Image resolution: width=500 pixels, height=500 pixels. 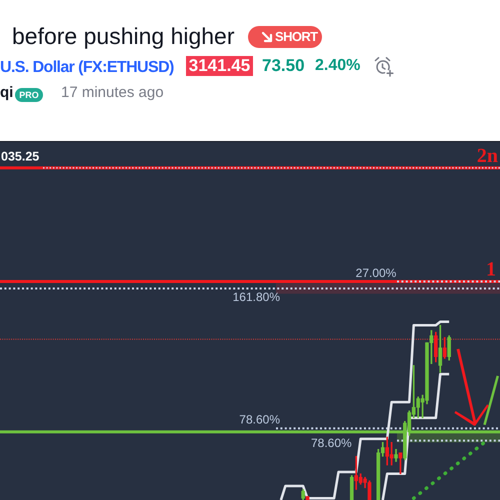 What do you see at coordinates (337, 66) in the screenshot?
I see `text: 2.40%` at bounding box center [337, 66].